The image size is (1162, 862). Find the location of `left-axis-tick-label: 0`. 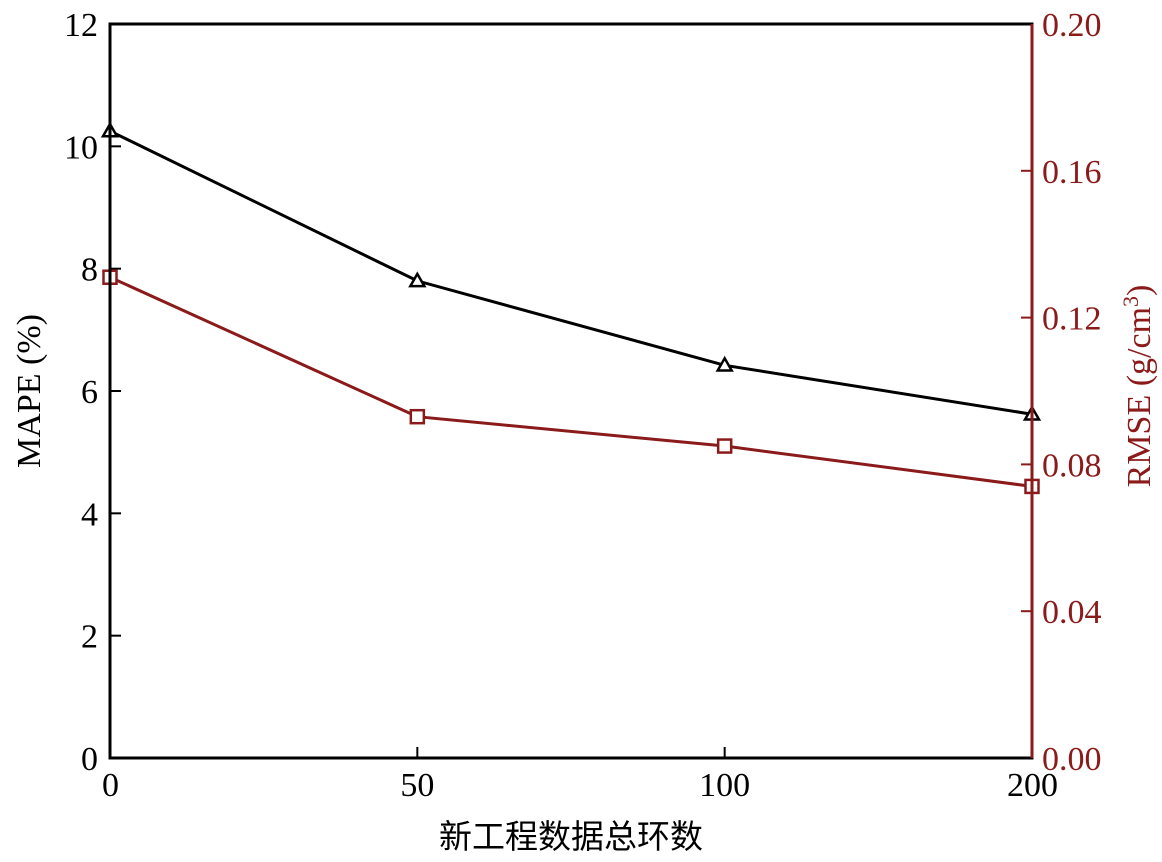

left-axis-tick-label: 0 is located at coordinates (89, 759).